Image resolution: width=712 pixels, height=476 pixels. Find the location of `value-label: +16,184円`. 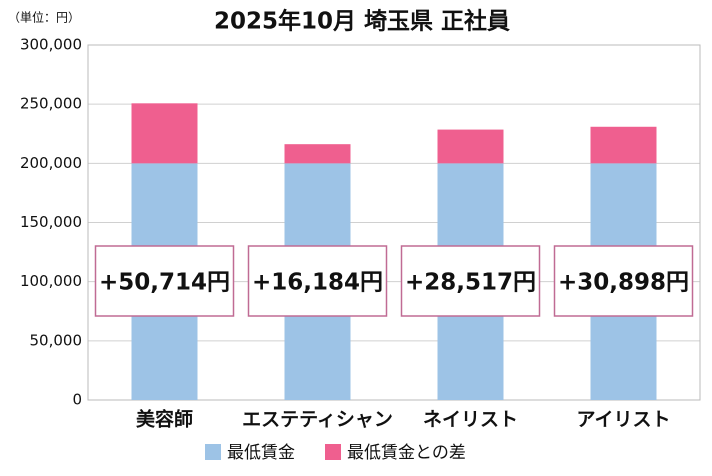

value-label: +16,184円 is located at coordinates (317, 283).